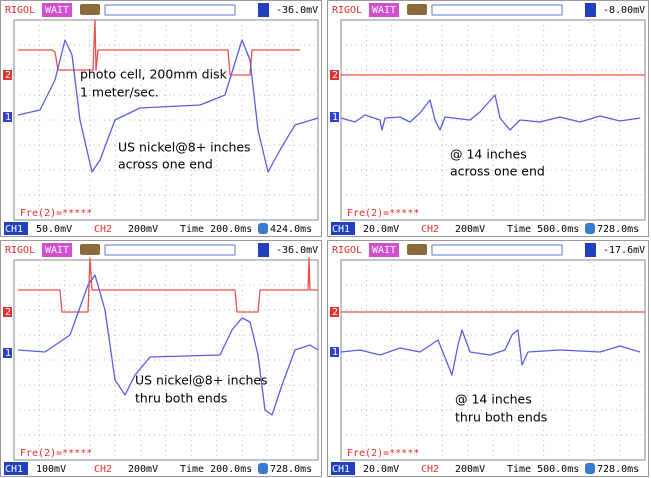 Image resolution: width=651 pixels, height=478 pixels. I want to click on annotation: 1 meter/sec., so click(119, 92).